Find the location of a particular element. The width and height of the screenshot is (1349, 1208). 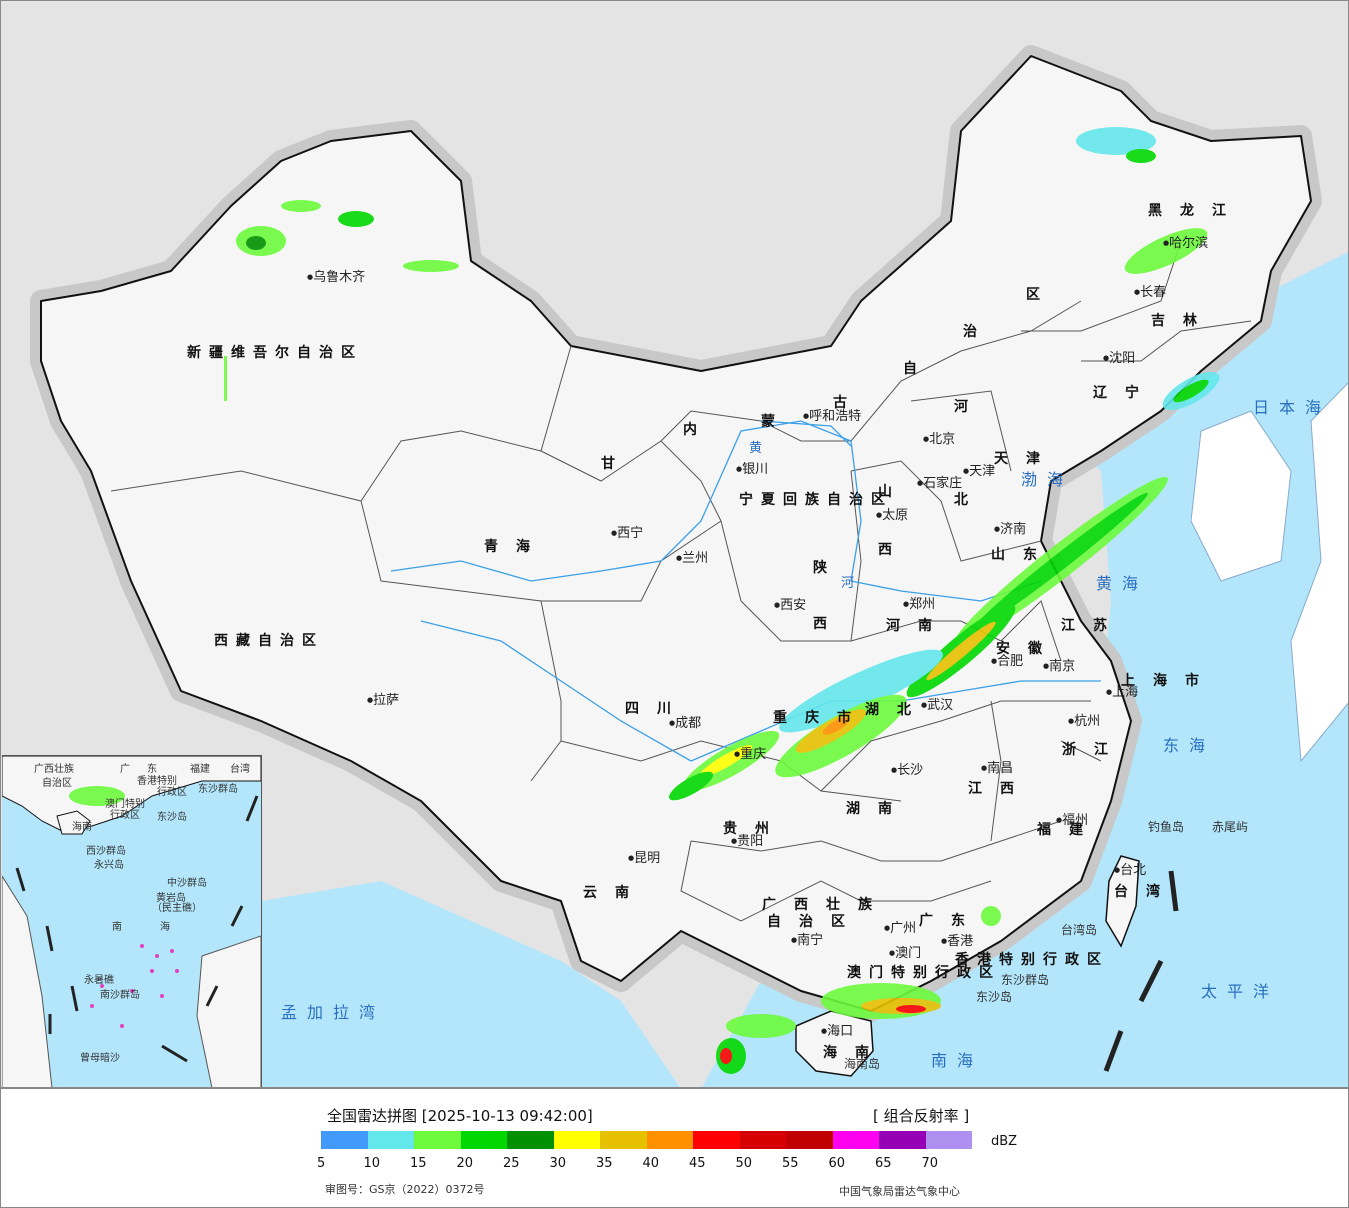

province-label: 黑龙江 is located at coordinates (1196, 211).